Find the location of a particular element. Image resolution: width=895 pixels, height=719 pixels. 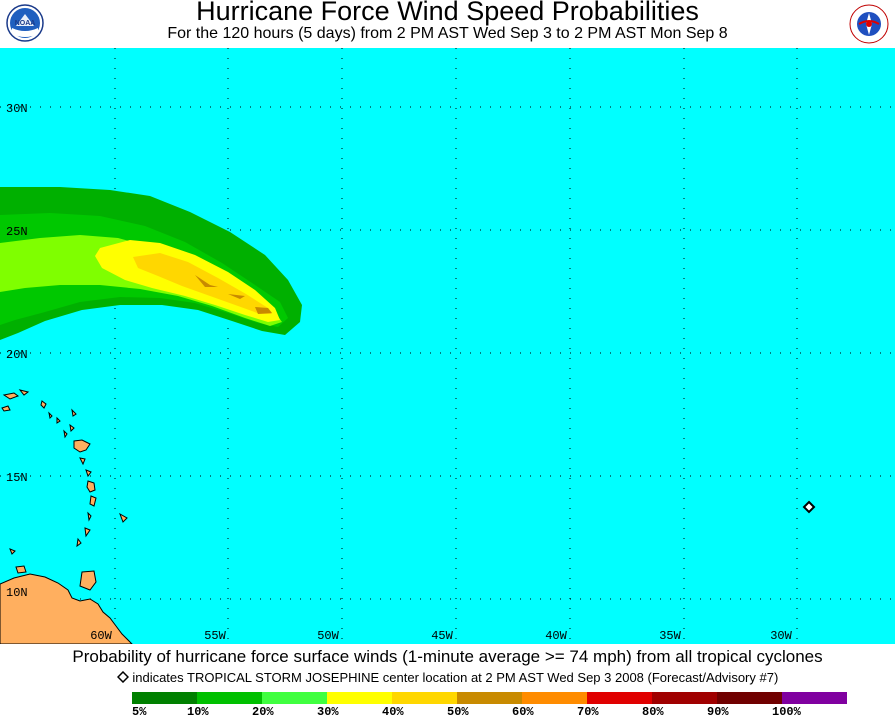

legend-label: 40% is located at coordinates (393, 712).